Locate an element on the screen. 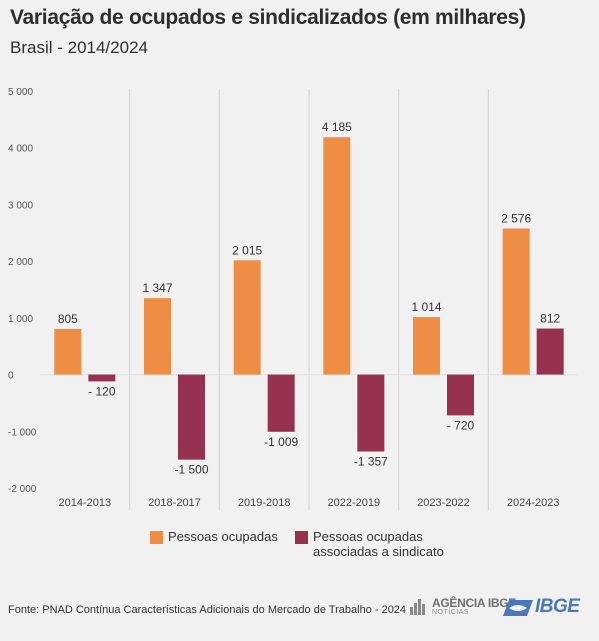 Image resolution: width=599 pixels, height=641 pixels. data-label-ocupadas: 1 014 is located at coordinates (426, 307).